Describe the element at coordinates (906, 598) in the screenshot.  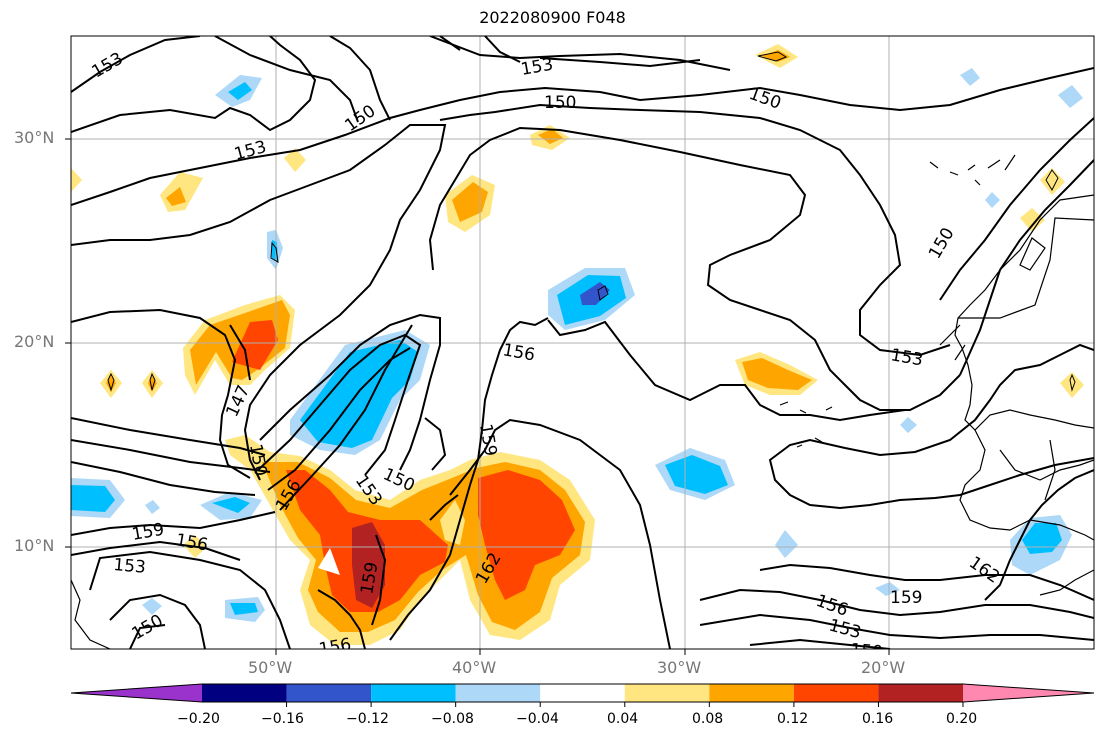
I see `contour-label: 159` at that location.